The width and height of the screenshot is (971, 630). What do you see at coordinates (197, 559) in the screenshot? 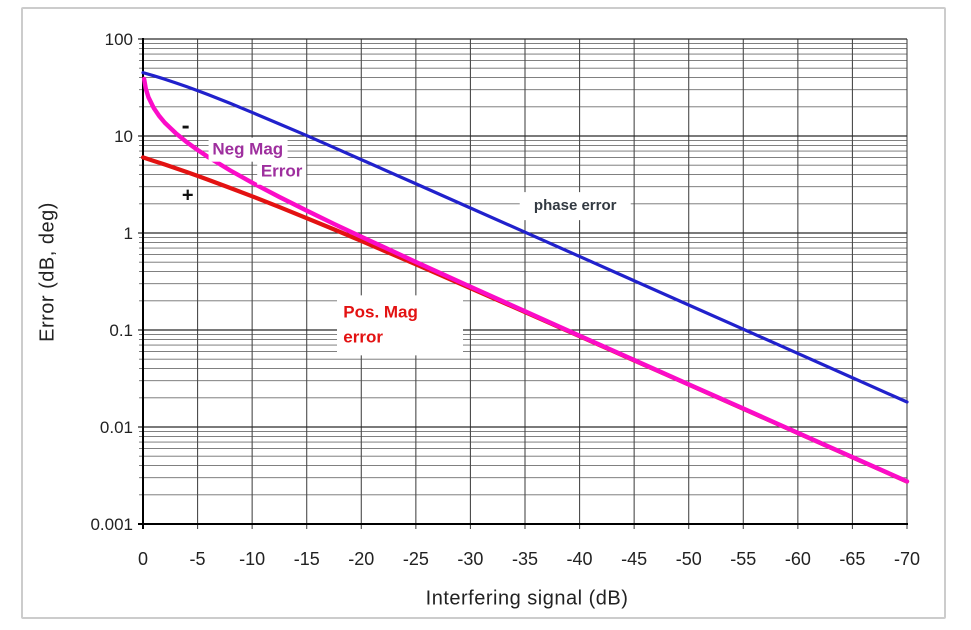
I see `x-tick-label: -5` at bounding box center [197, 559].